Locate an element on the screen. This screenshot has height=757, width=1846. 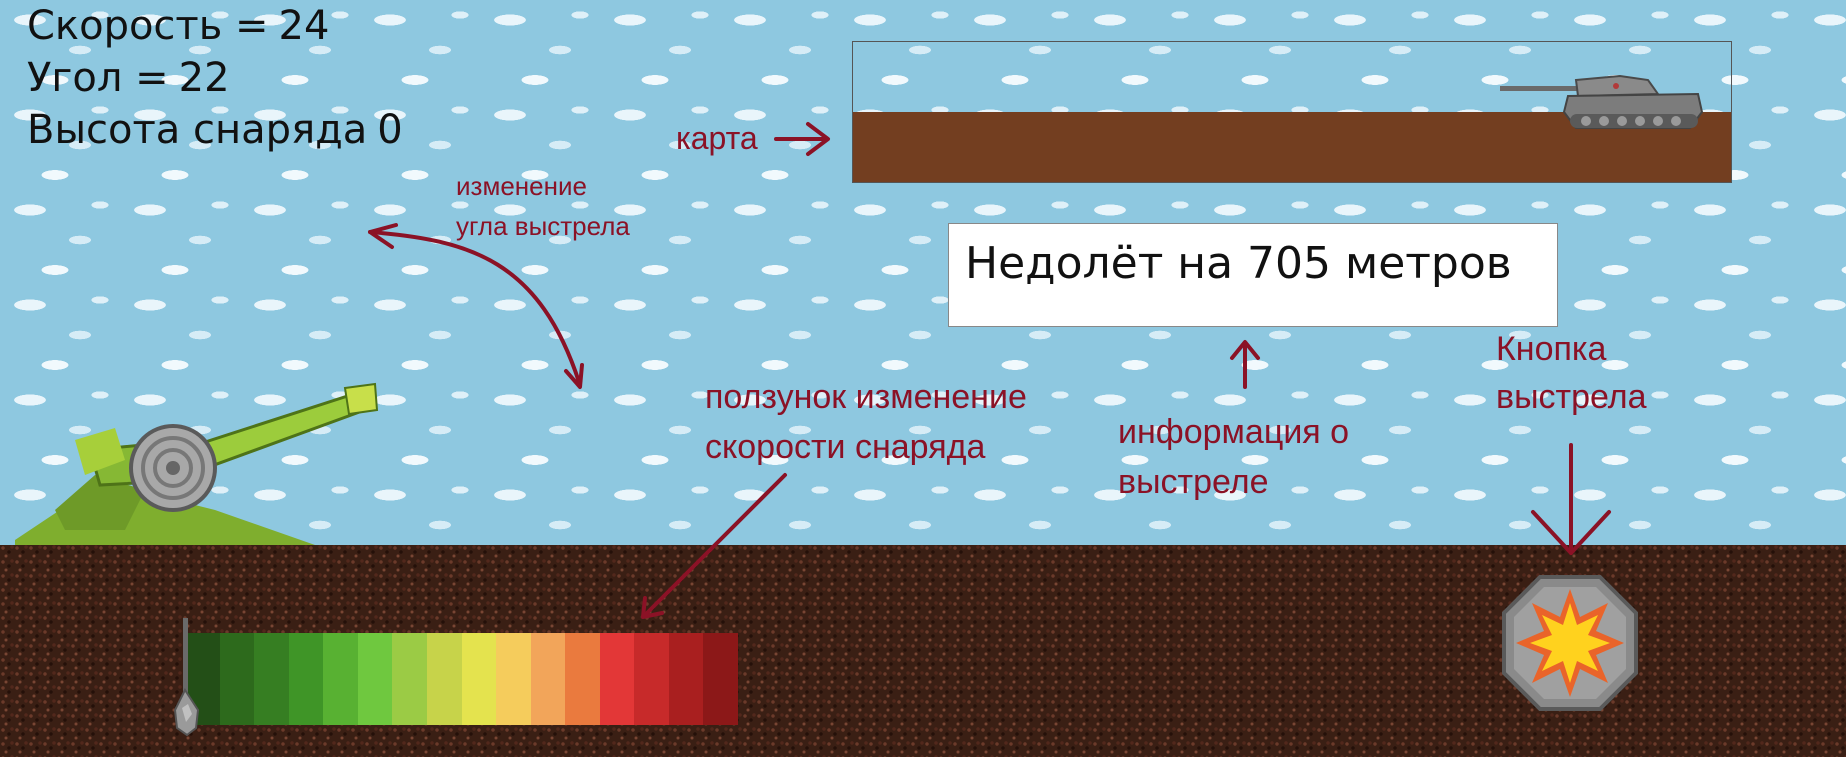
fire-button is located at coordinates (1570, 643).